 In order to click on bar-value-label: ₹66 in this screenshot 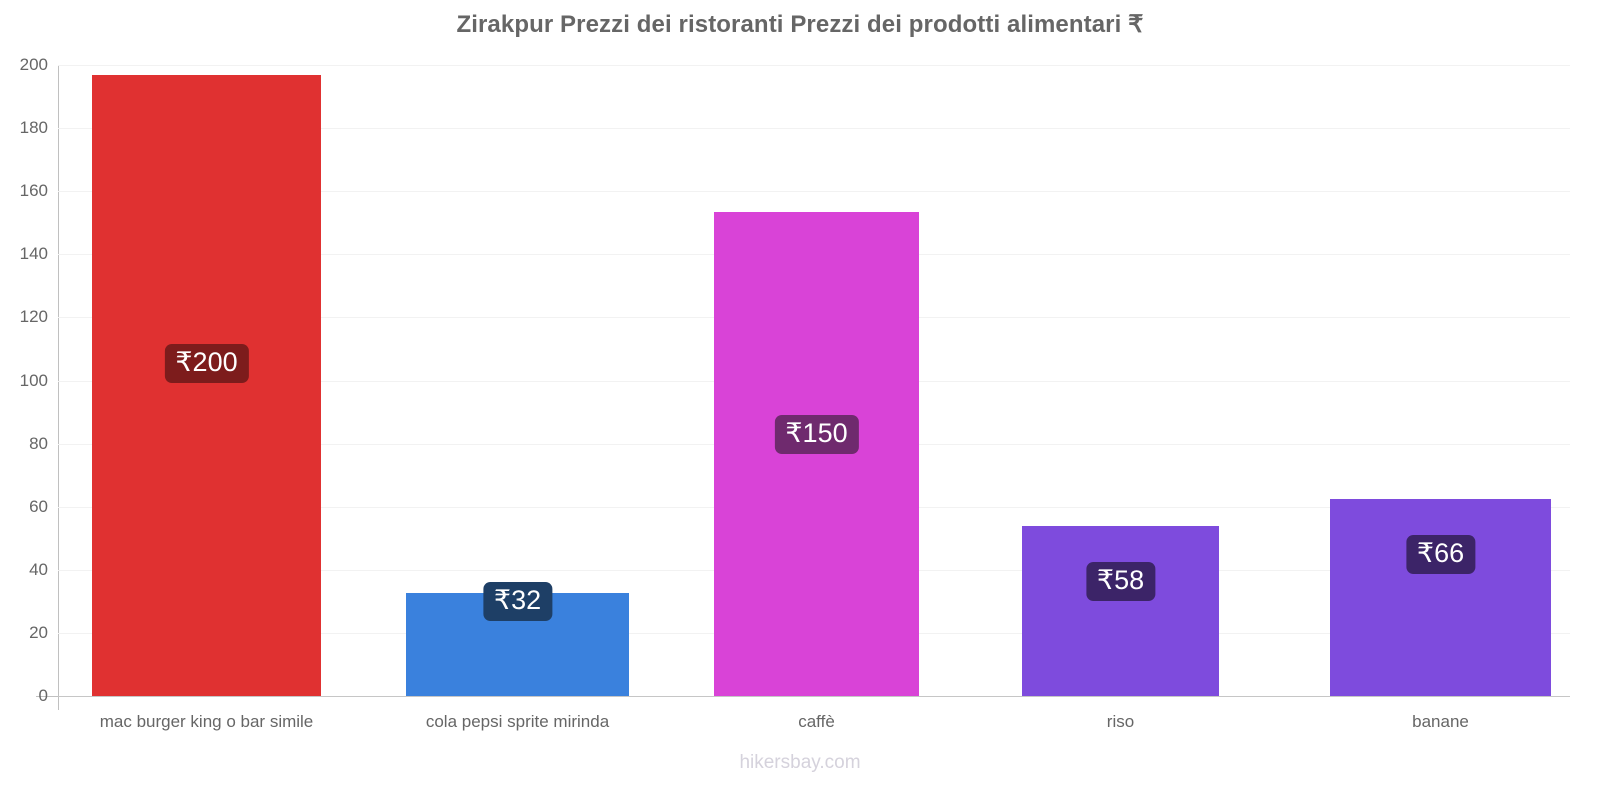, I will do `click(1440, 554)`.